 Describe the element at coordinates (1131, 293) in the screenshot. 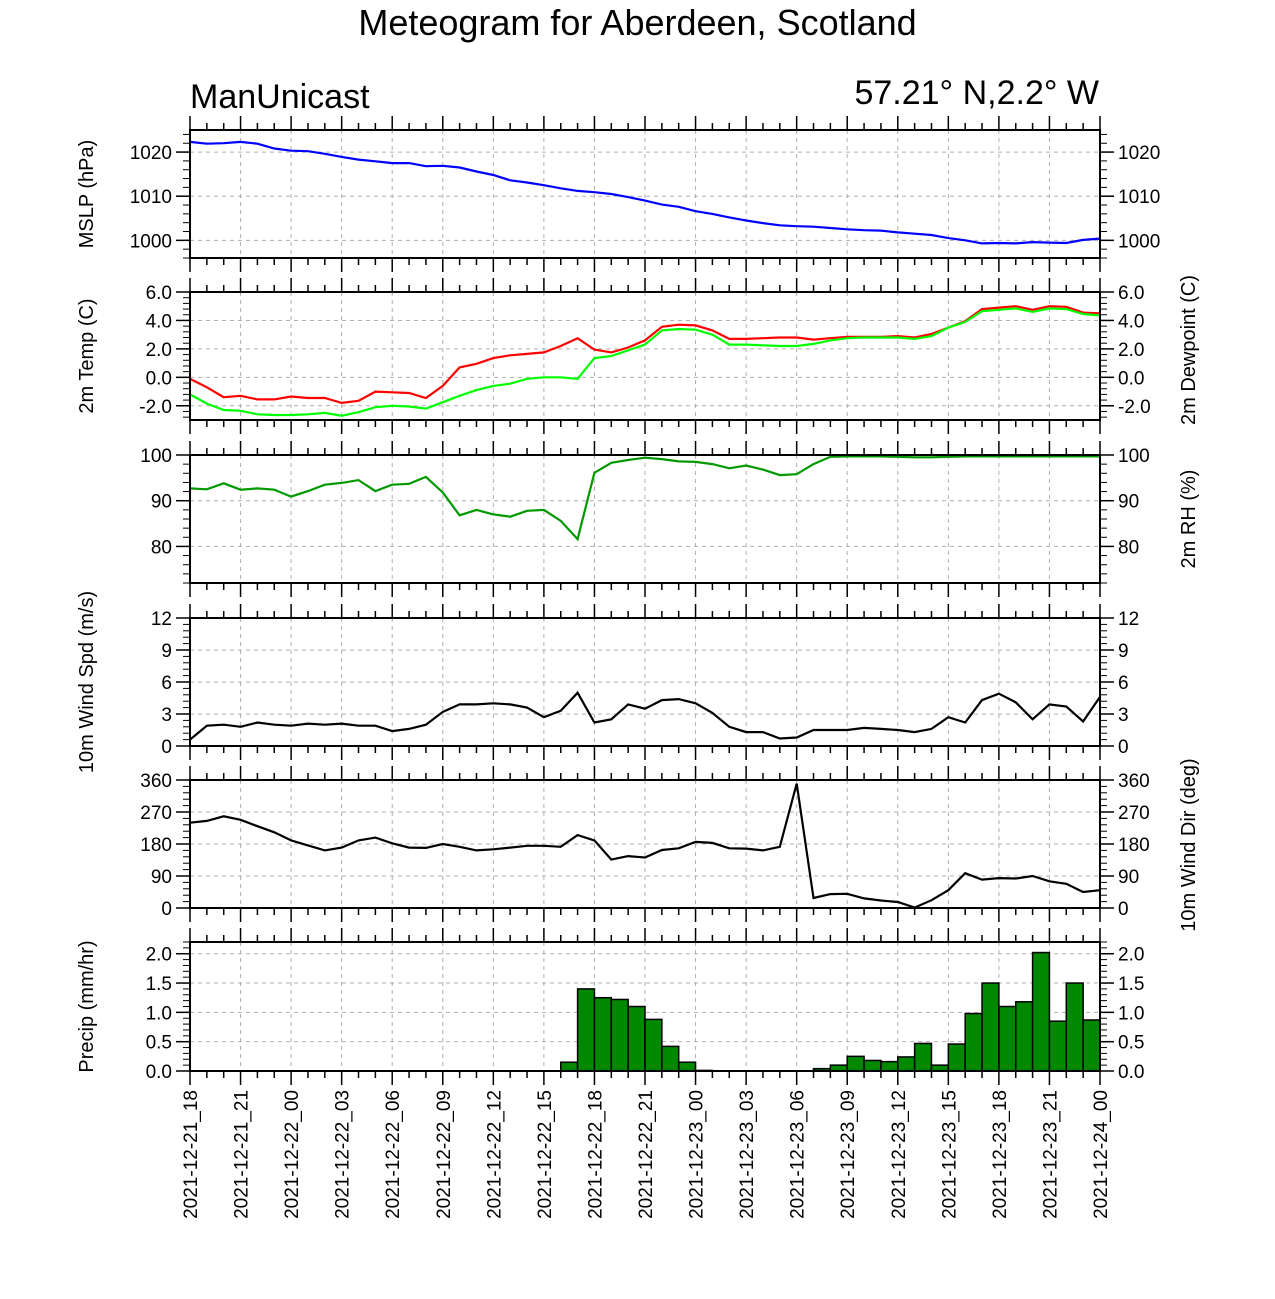

I see `temp-yticklabel-right: 6.0` at that location.